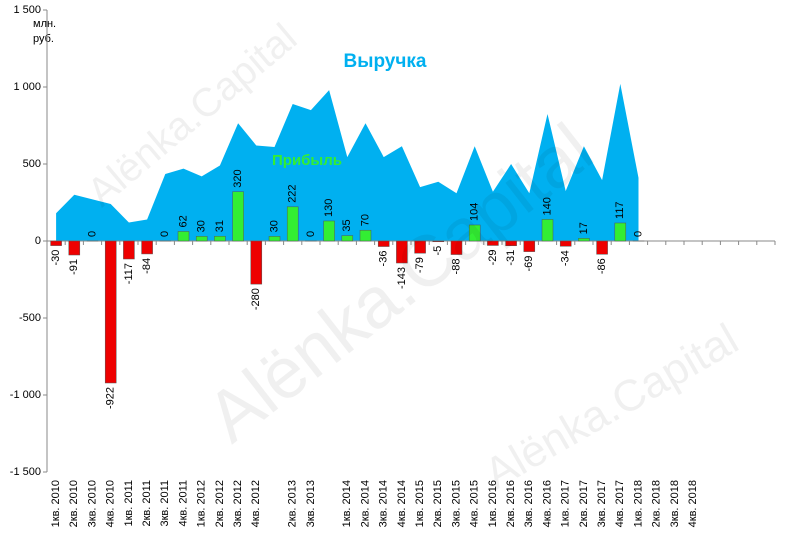 This screenshot has height=535, width=800. What do you see at coordinates (420, 265) in the screenshot?
I see `data-label: -79` at bounding box center [420, 265].